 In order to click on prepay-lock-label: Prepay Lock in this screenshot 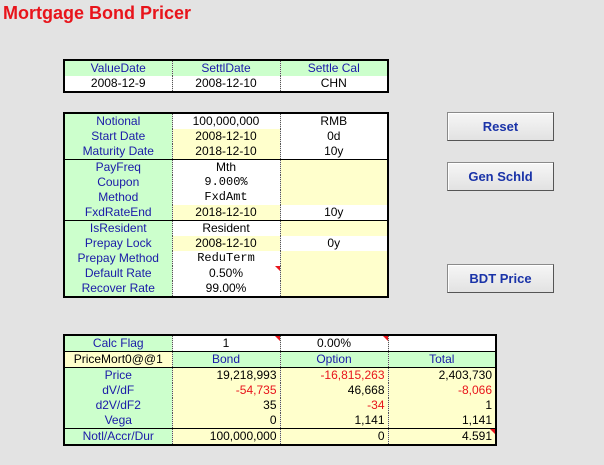, I will do `click(118, 243)`.